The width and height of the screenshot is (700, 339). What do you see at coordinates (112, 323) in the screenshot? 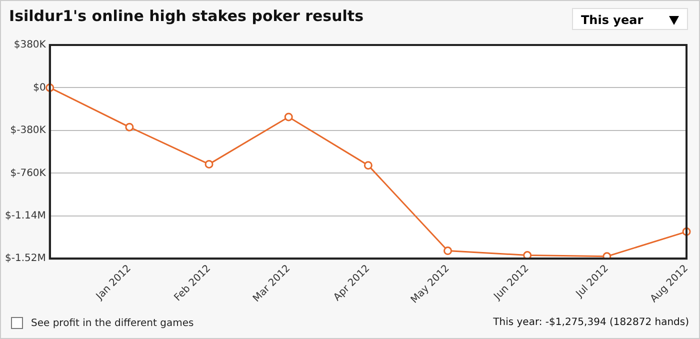
I see `text: See profit in the different games` at bounding box center [112, 323].